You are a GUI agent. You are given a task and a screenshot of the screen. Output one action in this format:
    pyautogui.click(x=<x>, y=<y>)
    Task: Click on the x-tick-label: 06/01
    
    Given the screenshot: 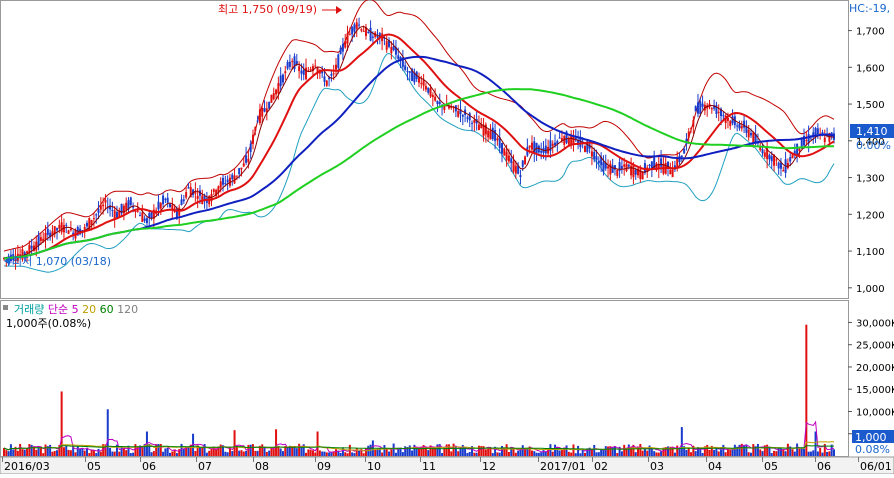 What is the action you would take?
    pyautogui.click(x=876, y=466)
    